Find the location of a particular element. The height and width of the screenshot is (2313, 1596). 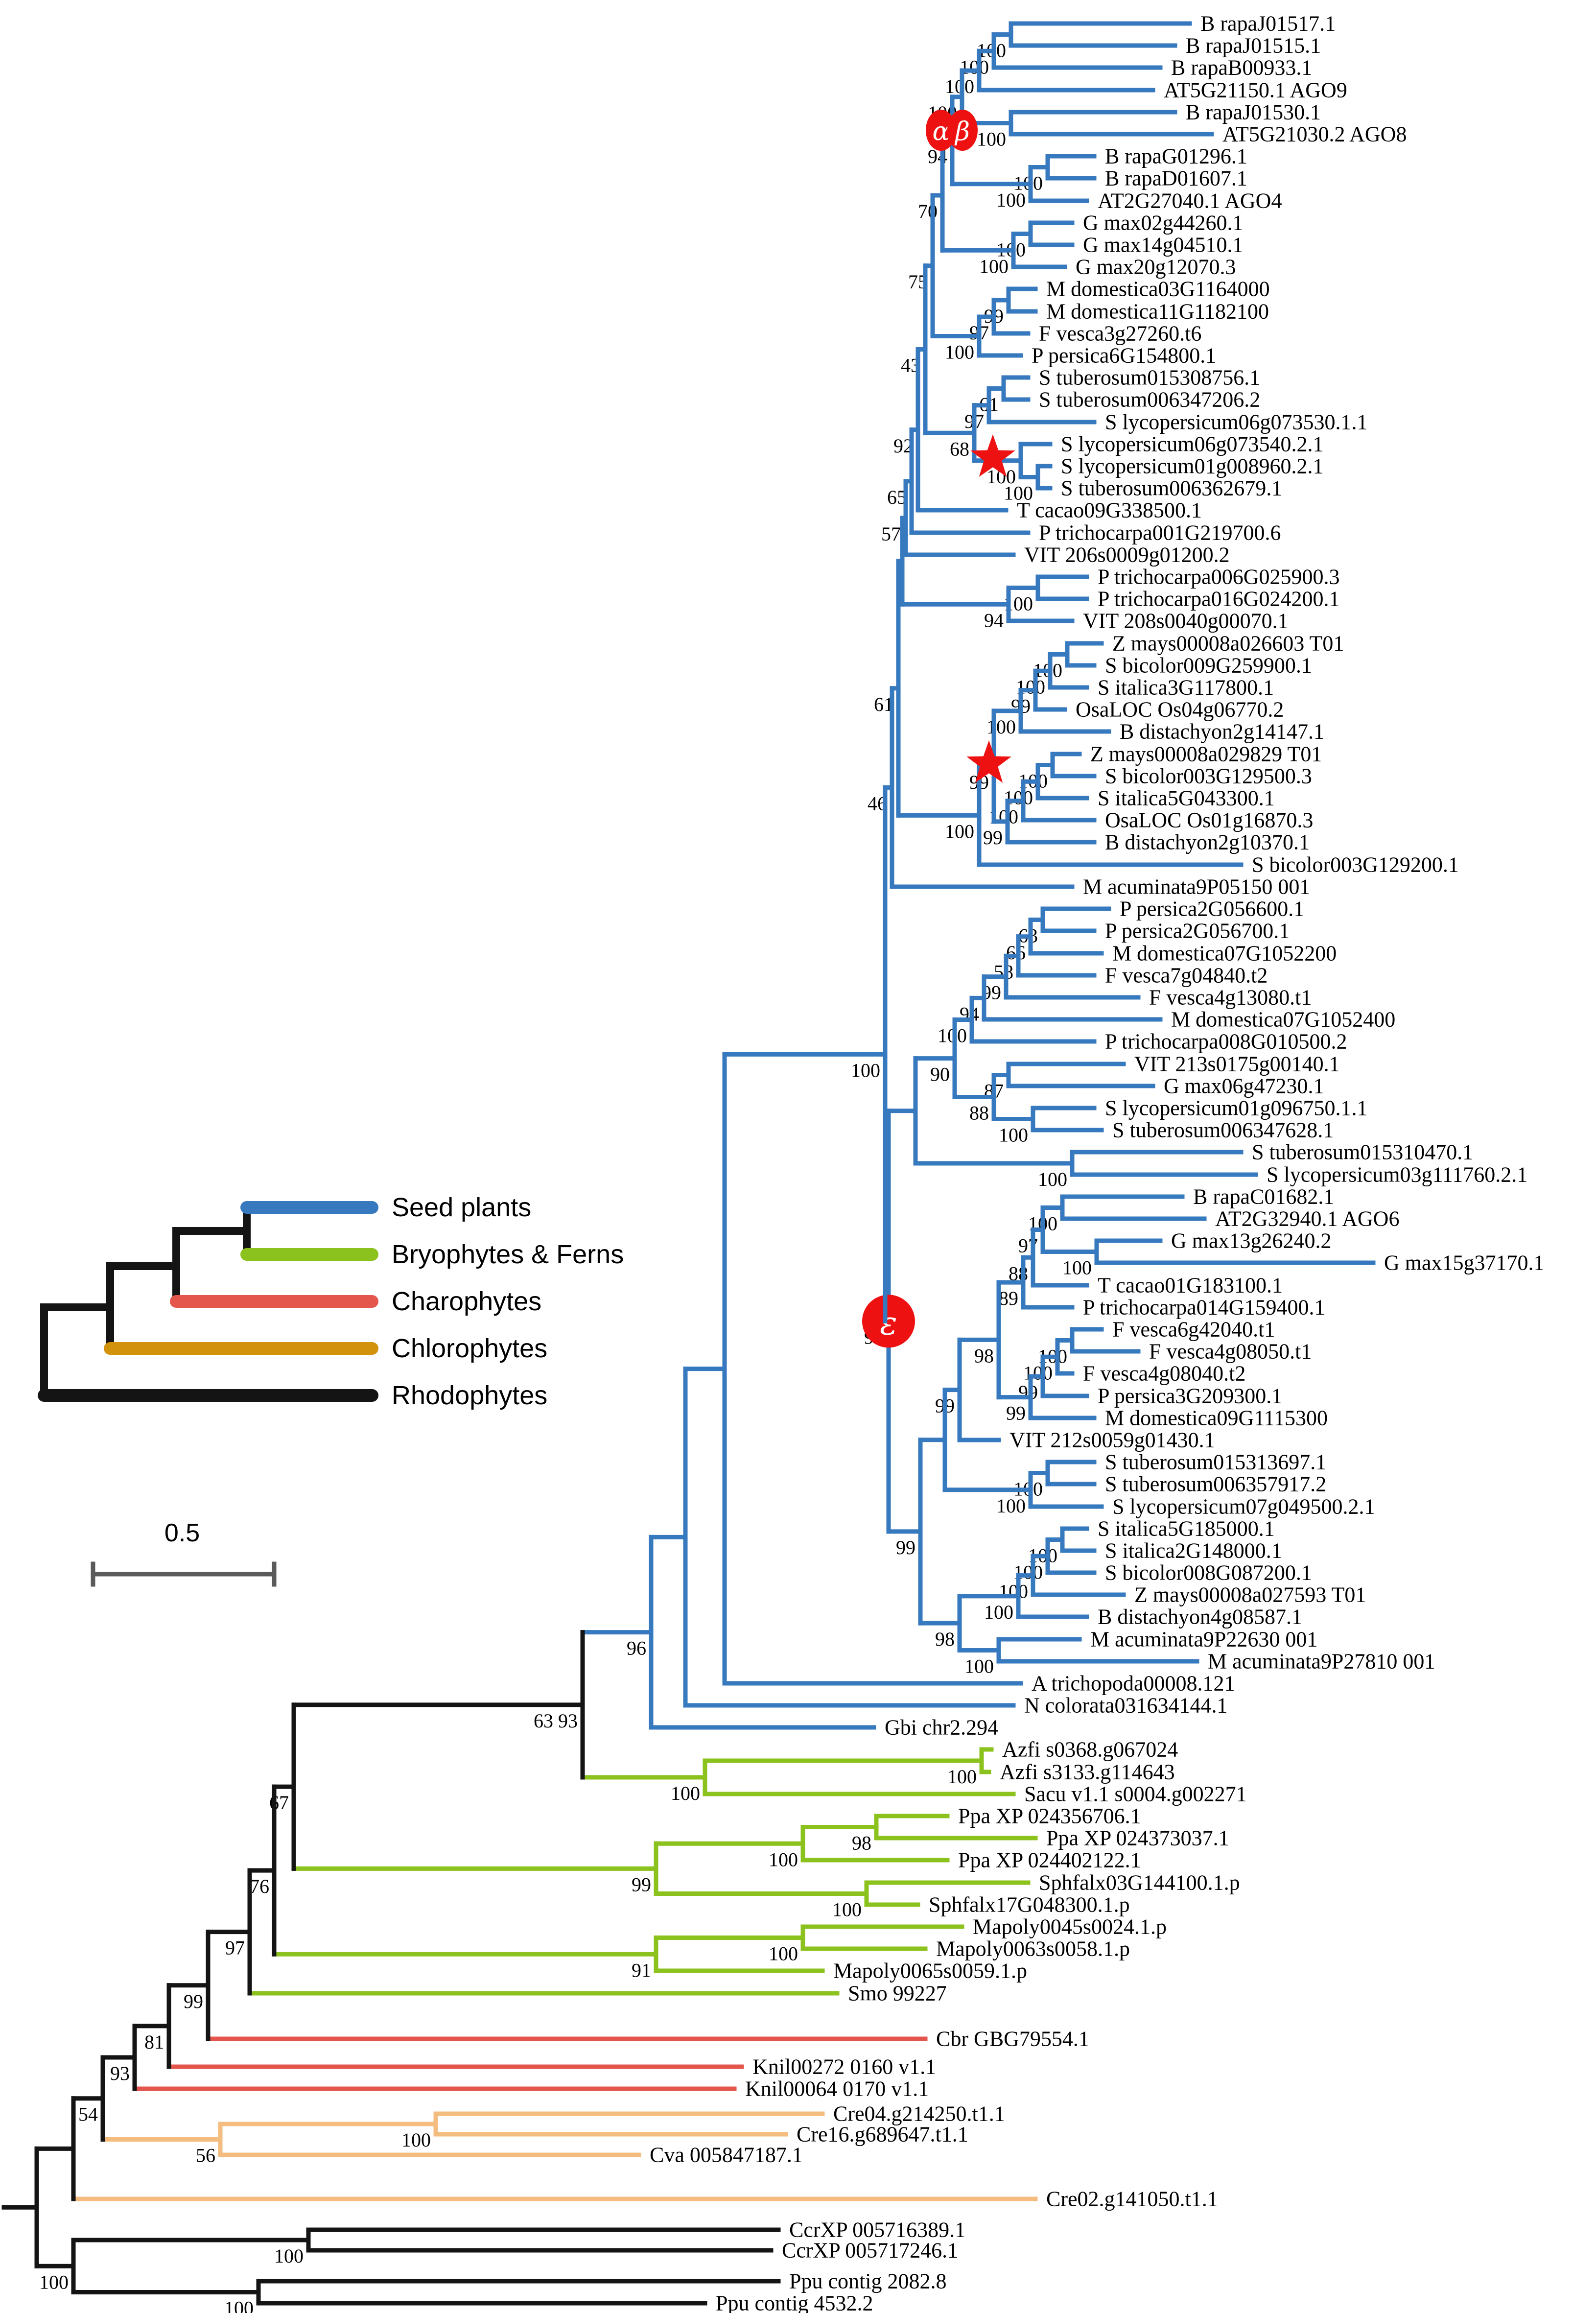

legend-label: Rhodophytes is located at coordinates (469, 1395).